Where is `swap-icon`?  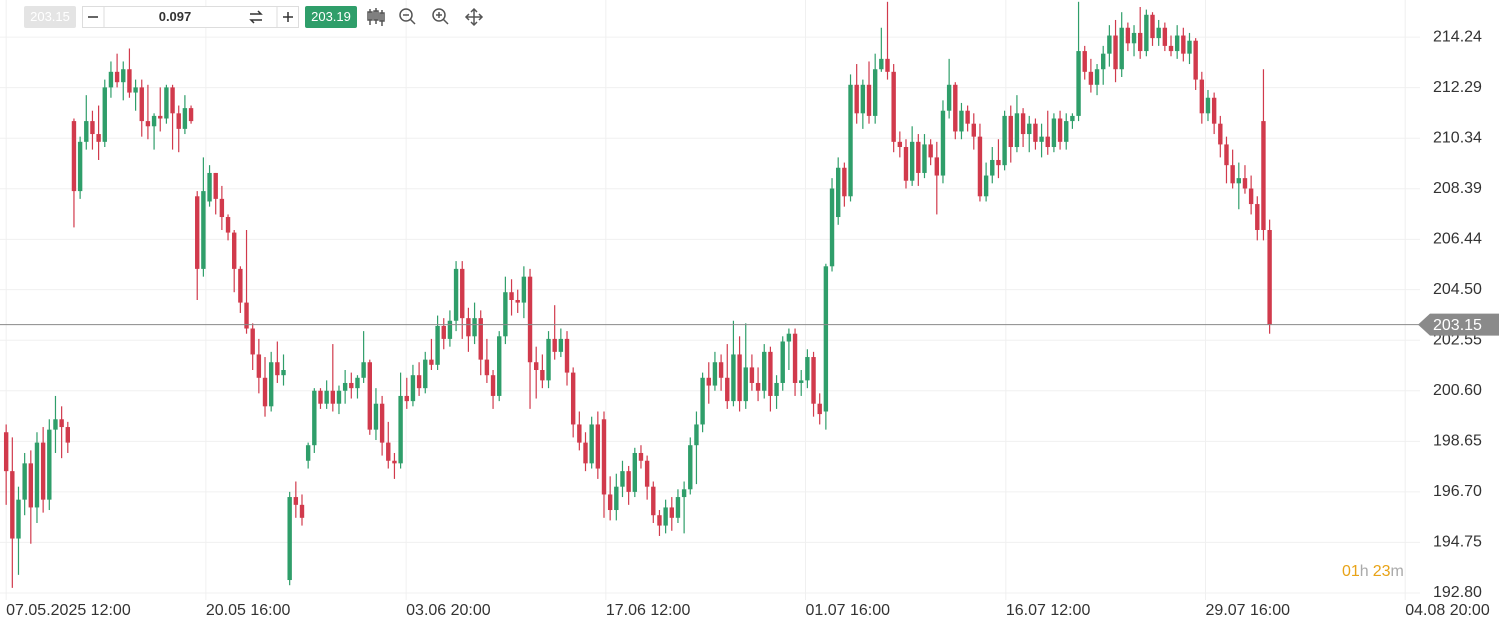
swap-icon is located at coordinates (256, 17).